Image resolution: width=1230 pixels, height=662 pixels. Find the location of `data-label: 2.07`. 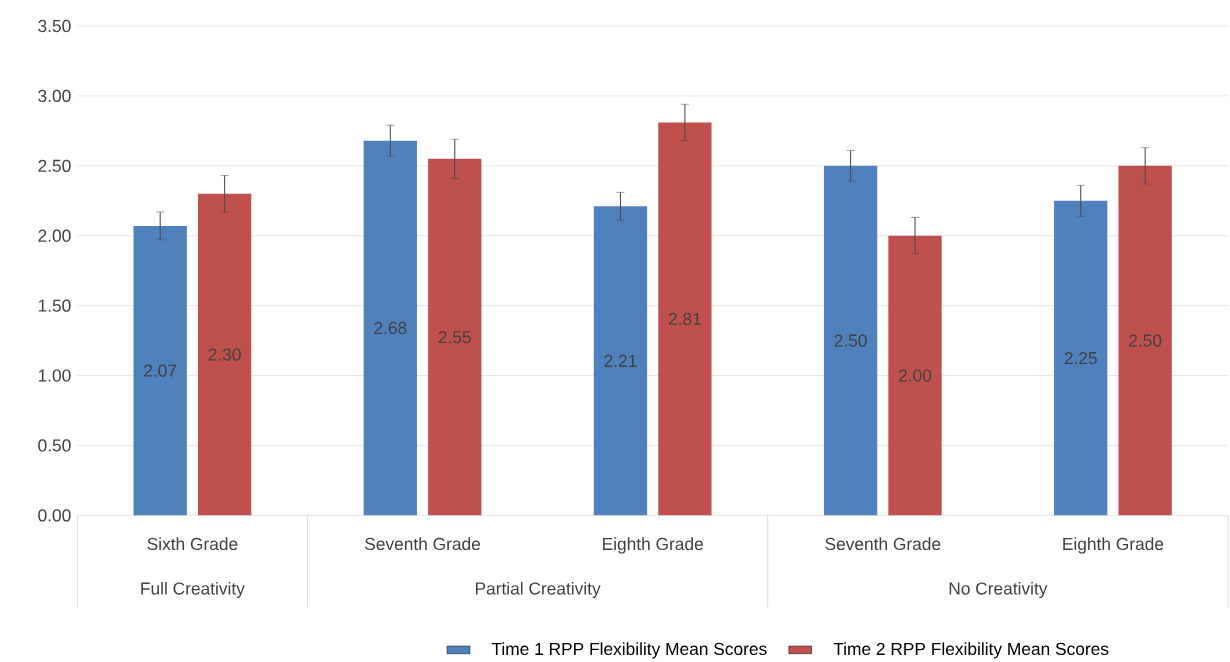

data-label: 2.07 is located at coordinates (160, 370).